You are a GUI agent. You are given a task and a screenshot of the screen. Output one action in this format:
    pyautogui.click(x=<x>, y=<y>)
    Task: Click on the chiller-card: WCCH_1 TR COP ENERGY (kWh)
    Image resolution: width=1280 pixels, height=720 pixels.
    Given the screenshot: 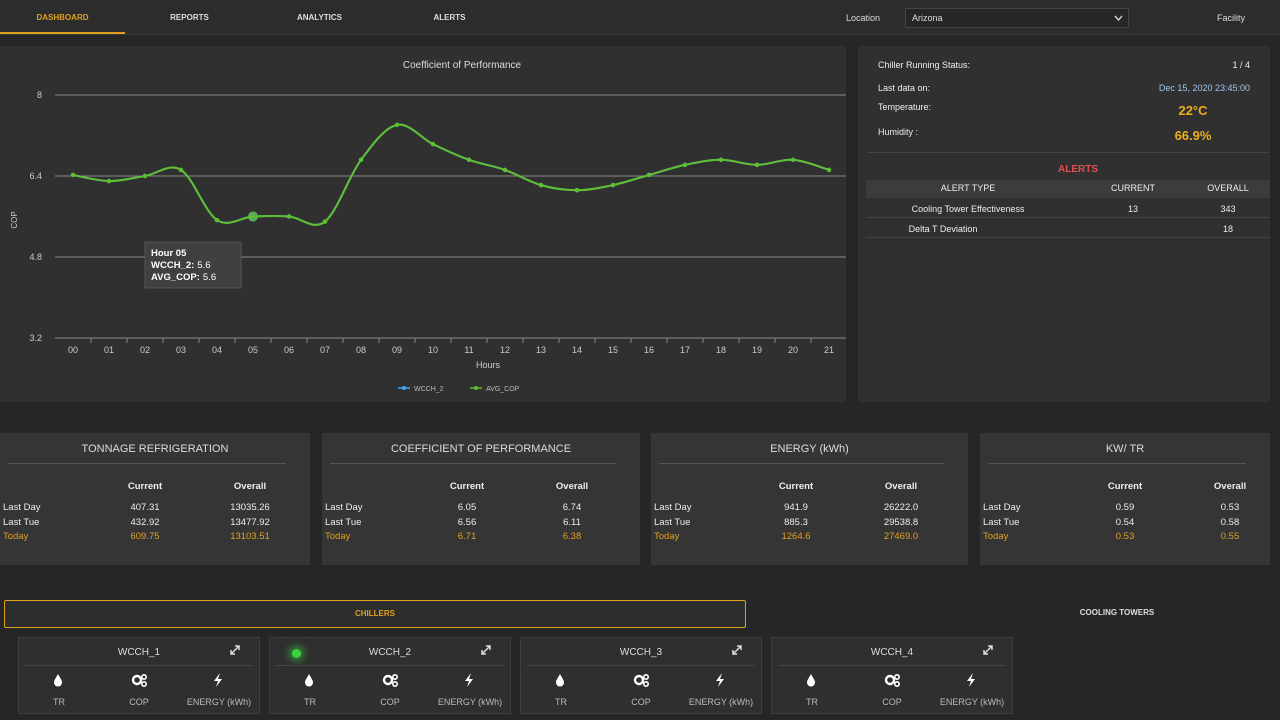 What is the action you would take?
    pyautogui.click(x=139, y=675)
    